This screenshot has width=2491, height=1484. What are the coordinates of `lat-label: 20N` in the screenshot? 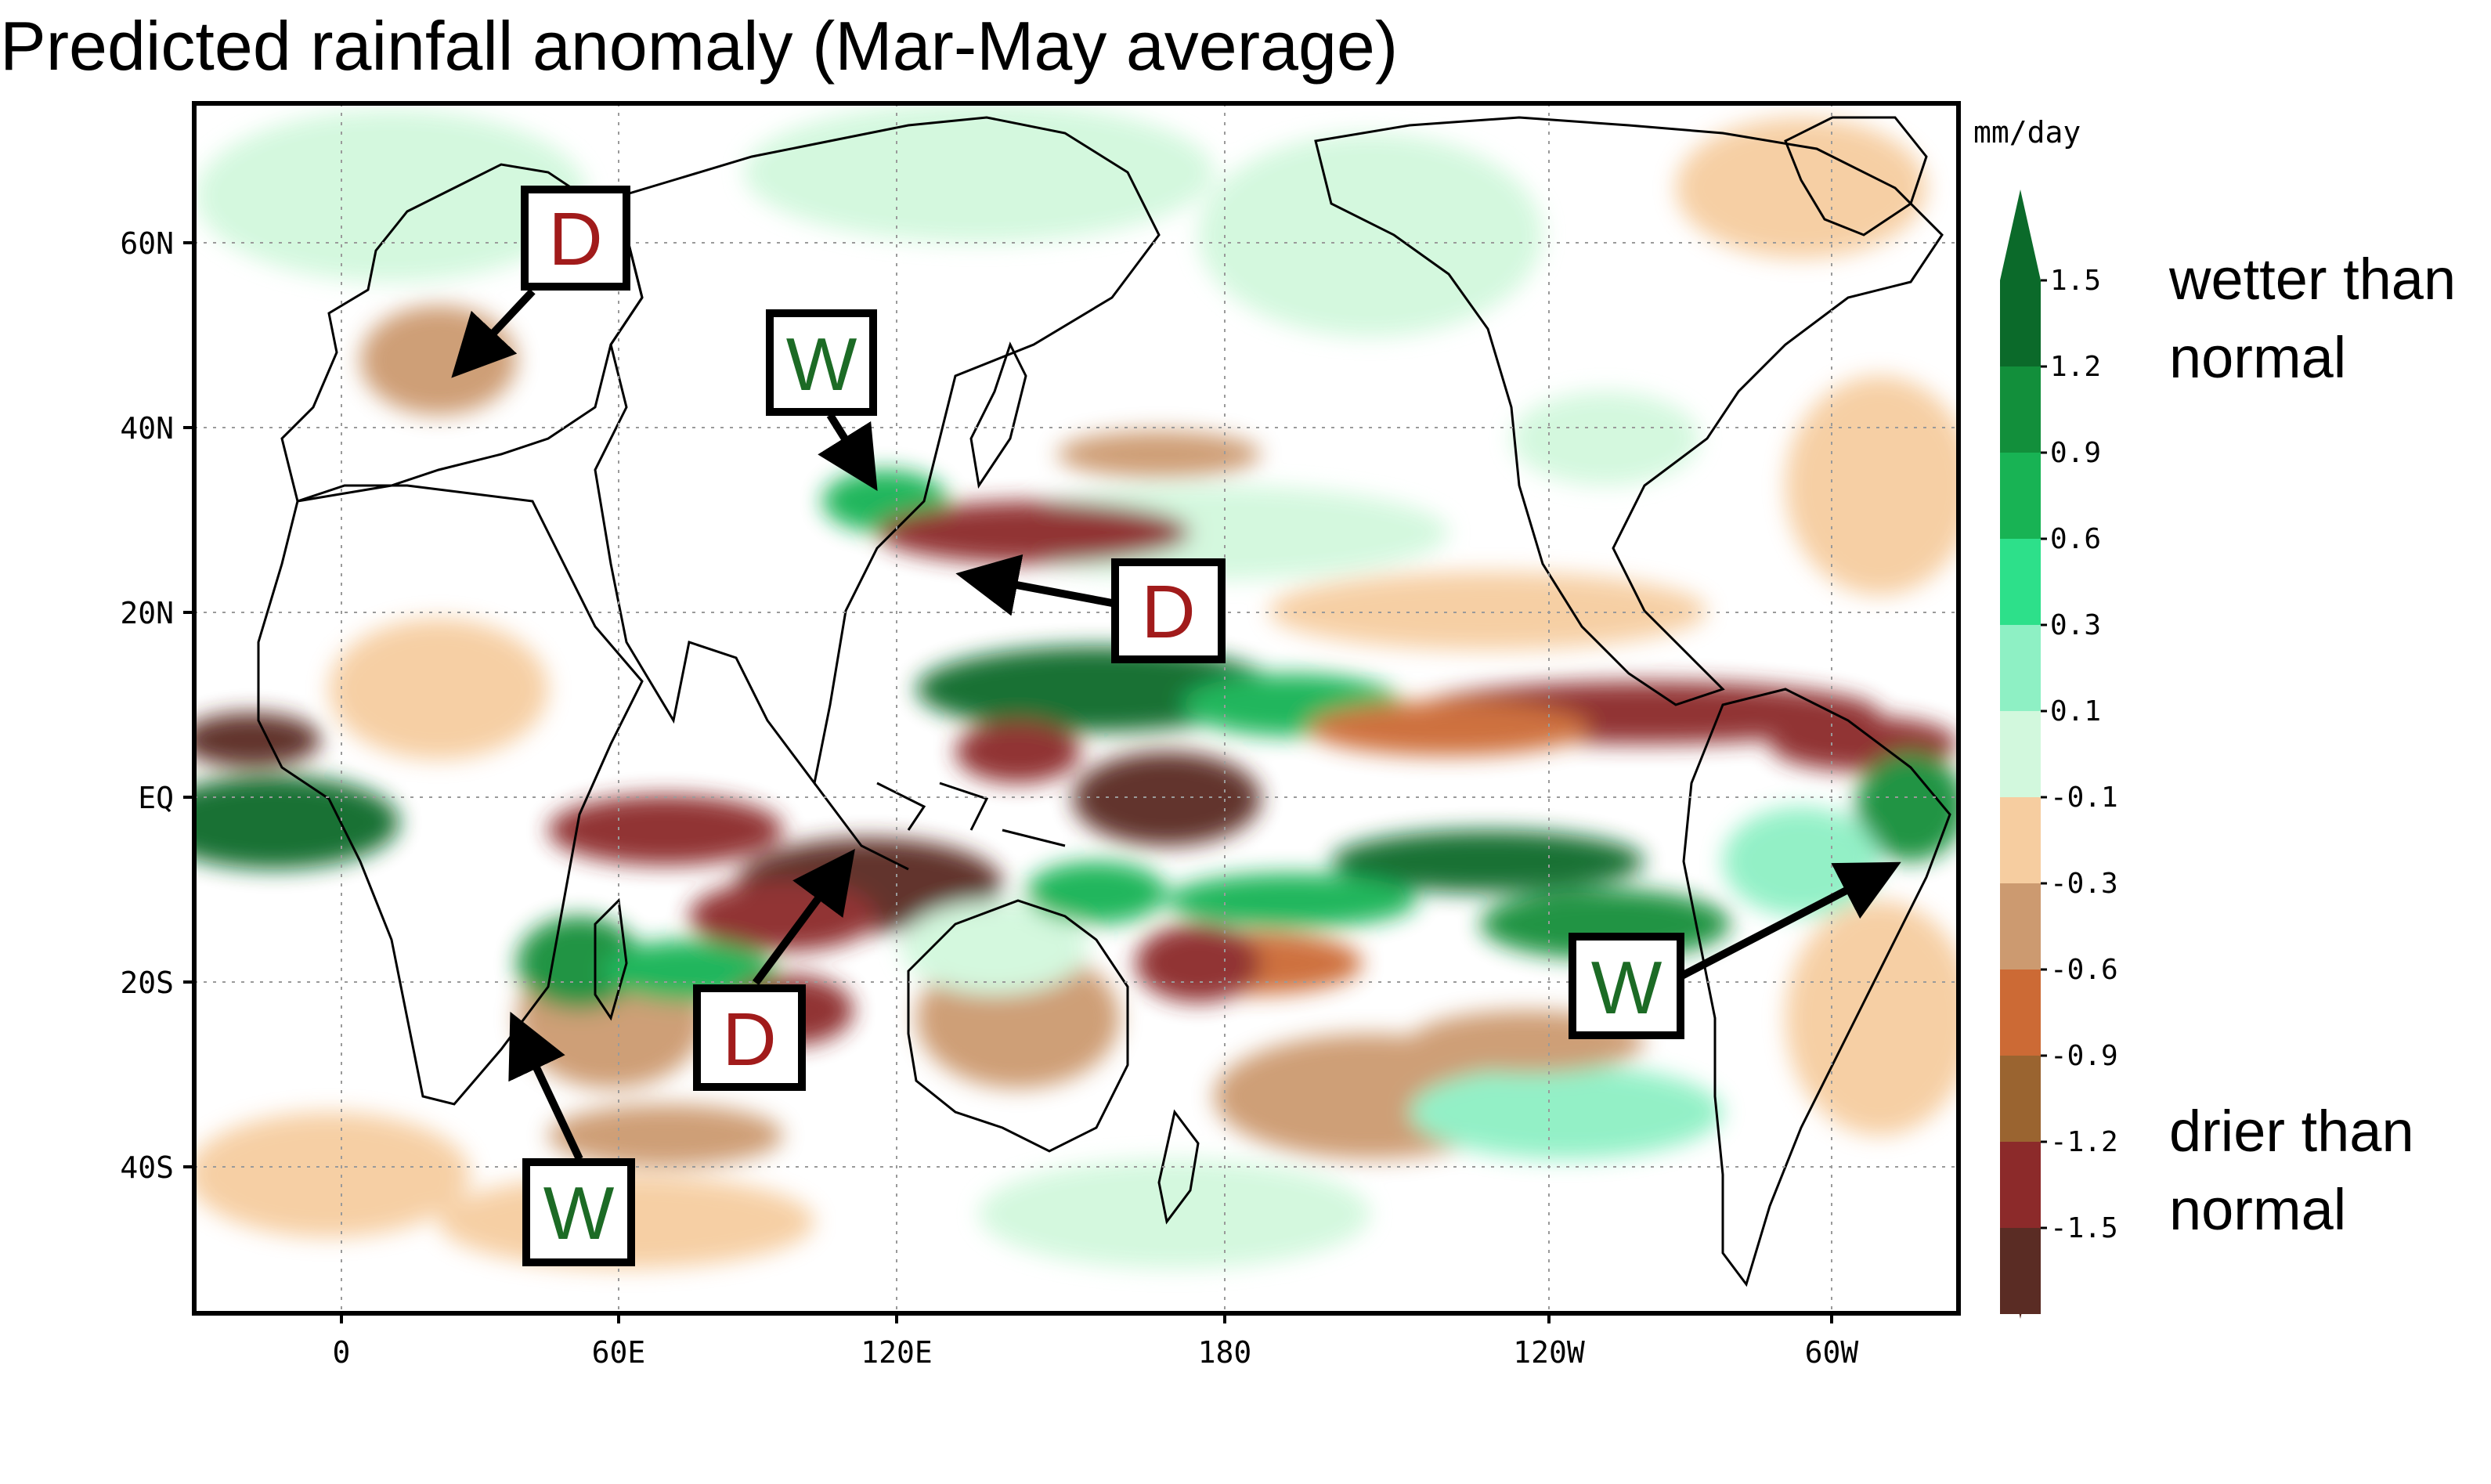 It's located at (147, 613).